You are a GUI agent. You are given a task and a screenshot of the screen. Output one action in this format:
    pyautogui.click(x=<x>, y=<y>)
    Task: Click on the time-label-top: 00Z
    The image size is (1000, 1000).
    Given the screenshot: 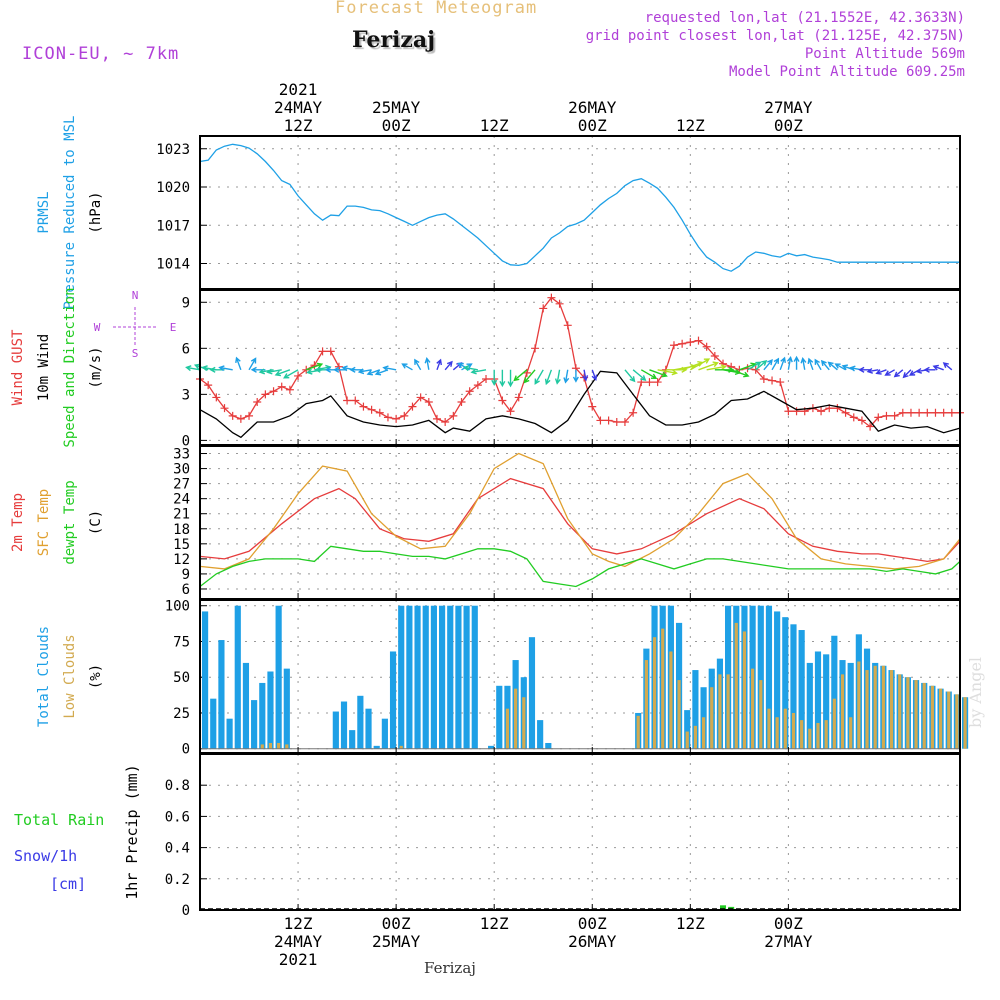 What is the action you would take?
    pyautogui.click(x=592, y=125)
    